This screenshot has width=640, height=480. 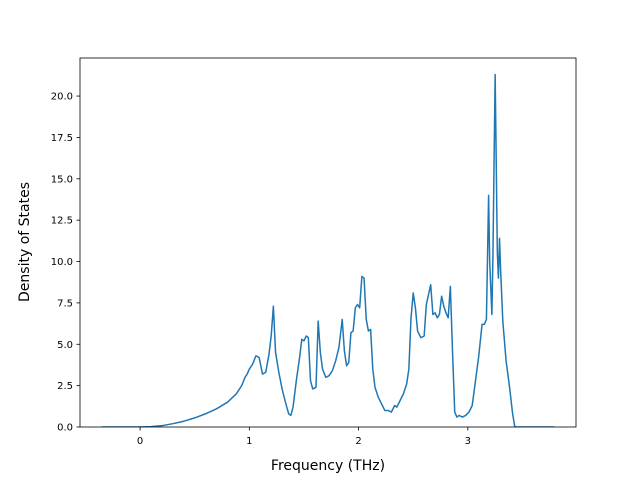 What do you see at coordinates (140, 441) in the screenshot?
I see `x-tick-label: 0` at bounding box center [140, 441].